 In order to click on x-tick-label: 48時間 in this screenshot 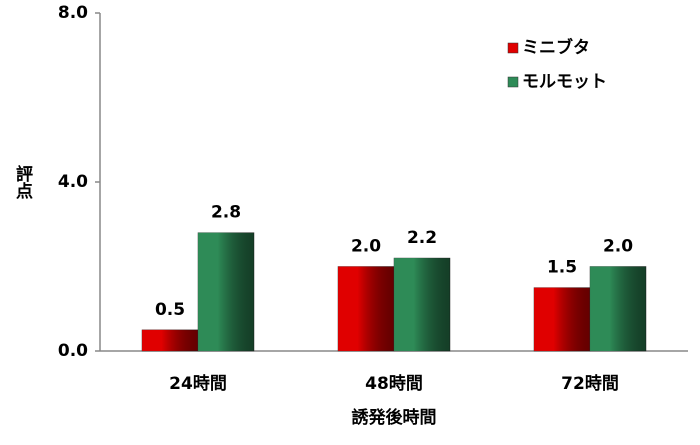, I will do `click(394, 383)`.